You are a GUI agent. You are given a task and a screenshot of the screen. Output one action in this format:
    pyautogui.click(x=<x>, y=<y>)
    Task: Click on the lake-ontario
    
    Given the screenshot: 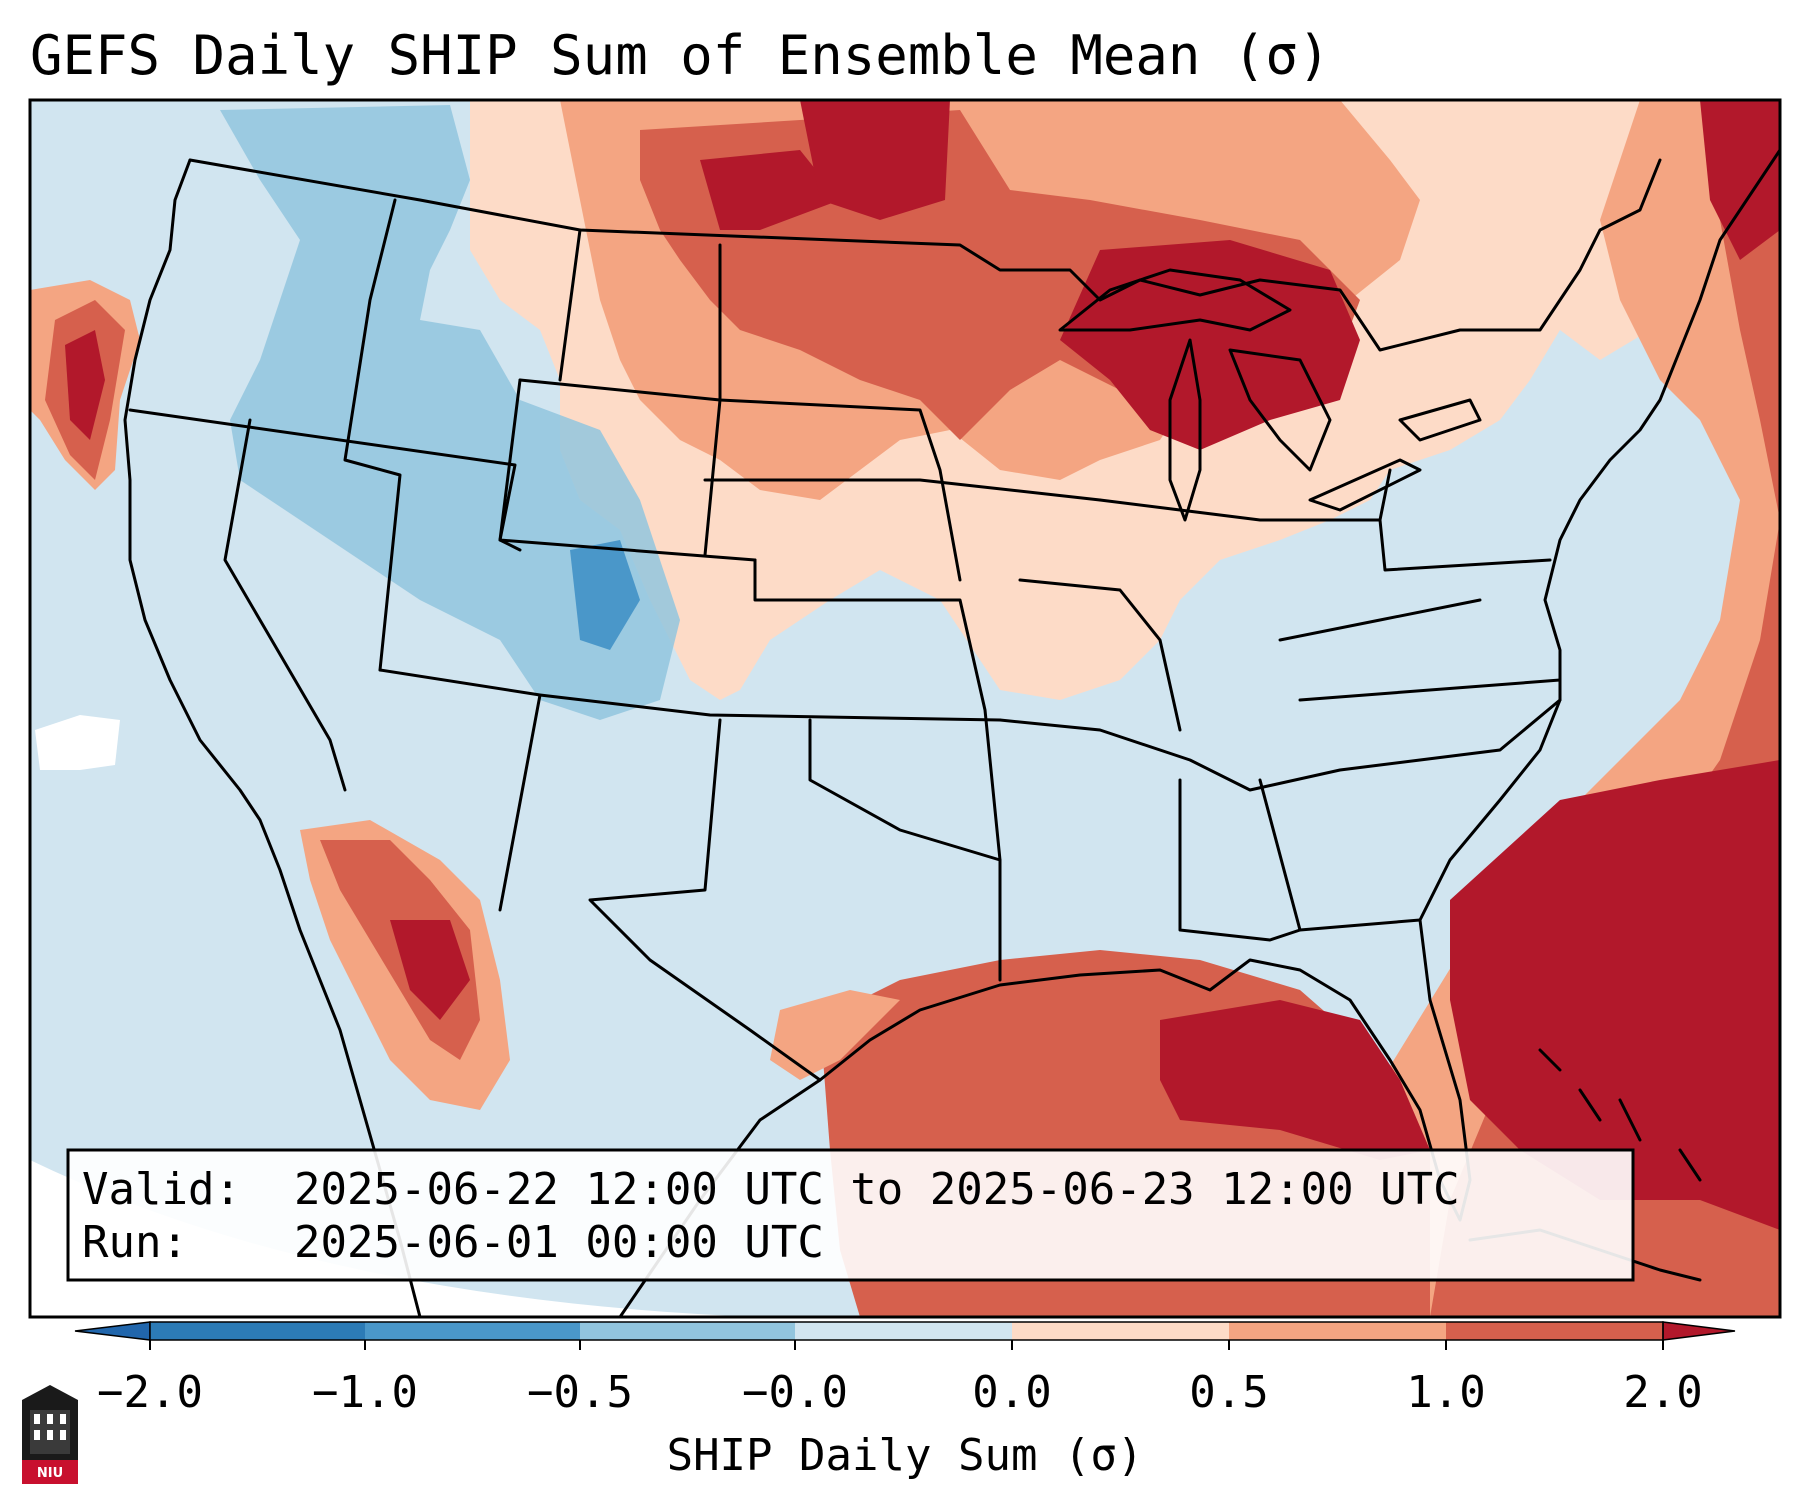 What is the action you would take?
    pyautogui.click(x=1440, y=420)
    